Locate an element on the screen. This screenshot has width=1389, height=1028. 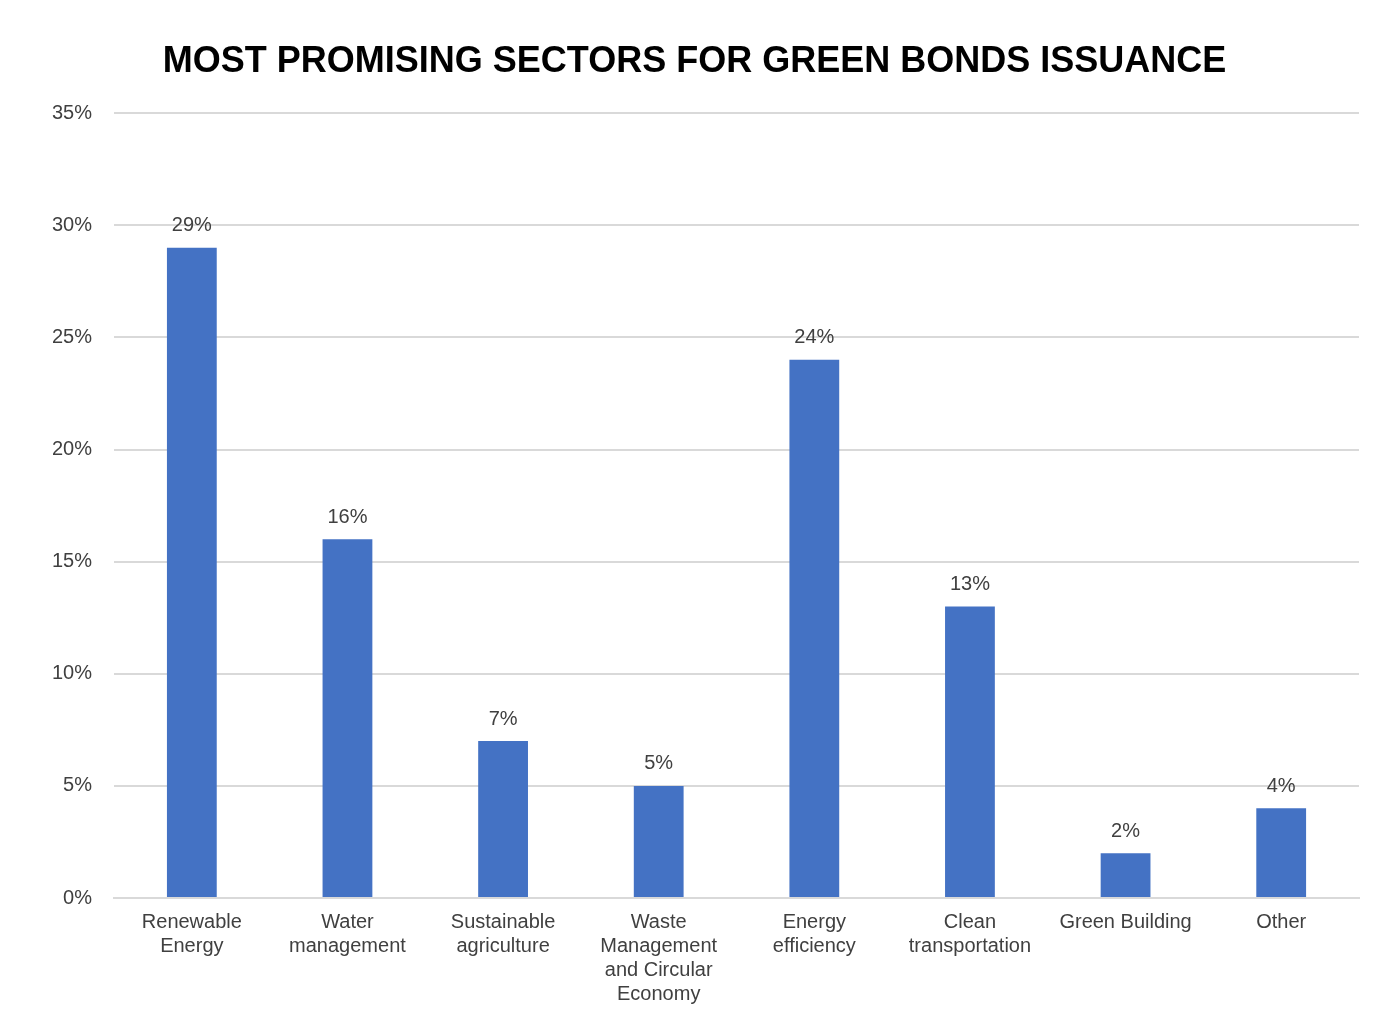
y-tick-label: 0% is located at coordinates (78, 896).